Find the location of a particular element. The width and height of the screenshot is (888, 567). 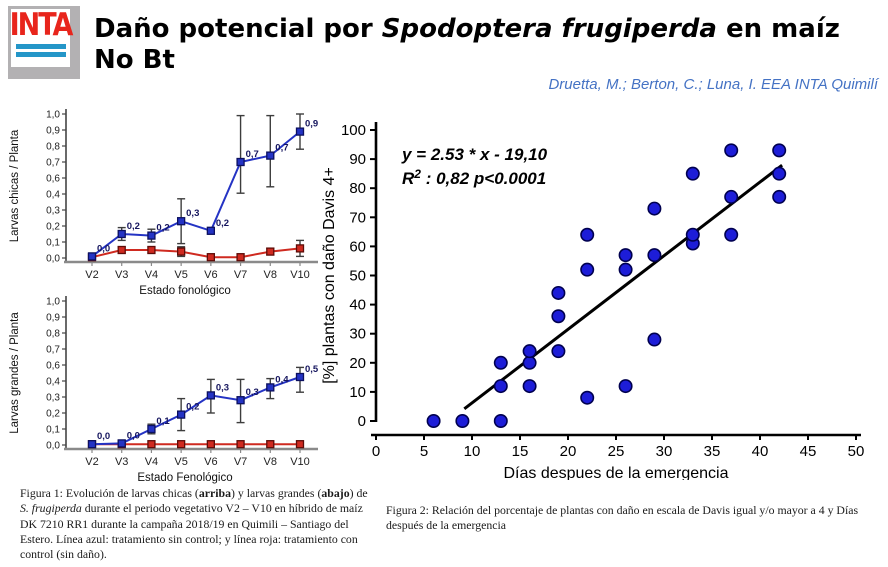

svg-text: 5 is located at coordinates (424, 451).